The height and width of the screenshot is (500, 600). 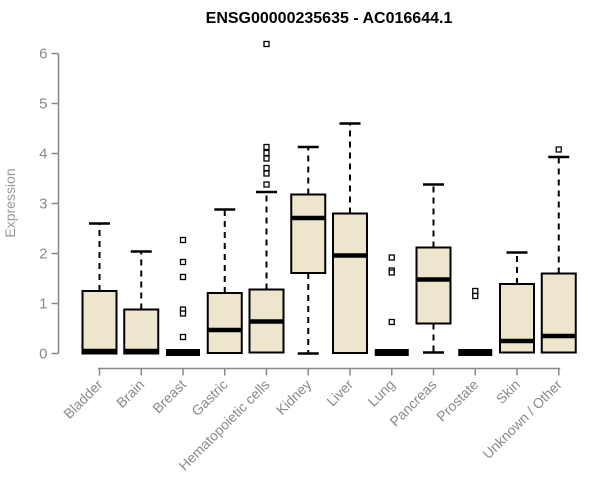 What do you see at coordinates (558, 250) in the screenshot?
I see `box-group-unknown-other` at bounding box center [558, 250].